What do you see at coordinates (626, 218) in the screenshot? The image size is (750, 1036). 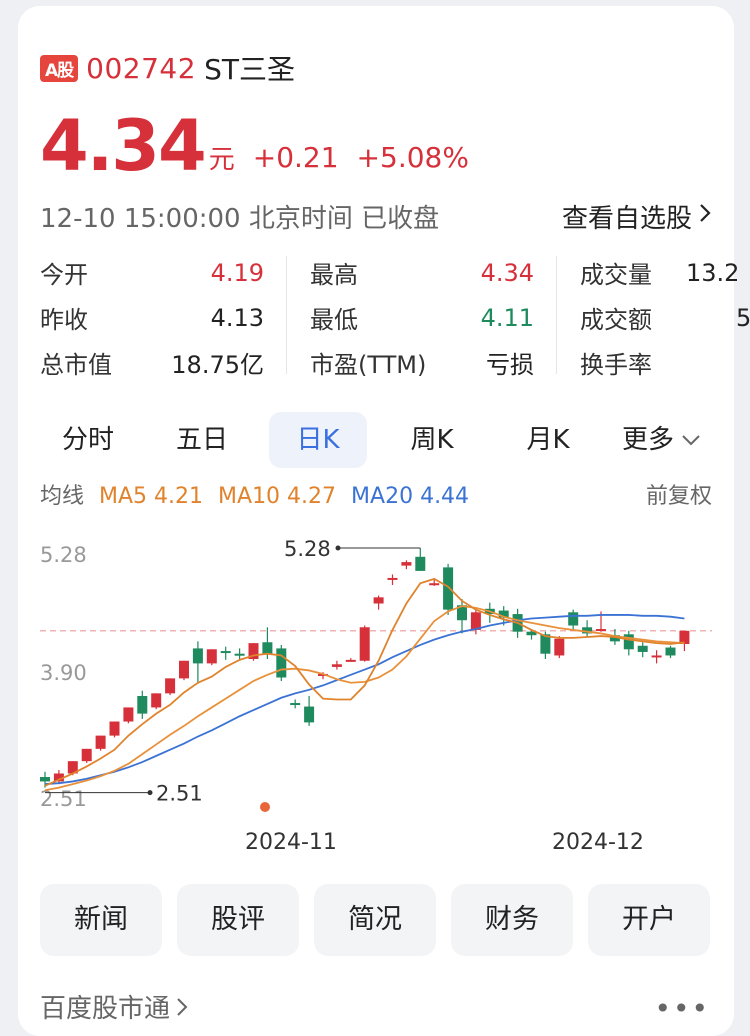 I see `watchlist-label: 查看自选股` at bounding box center [626, 218].